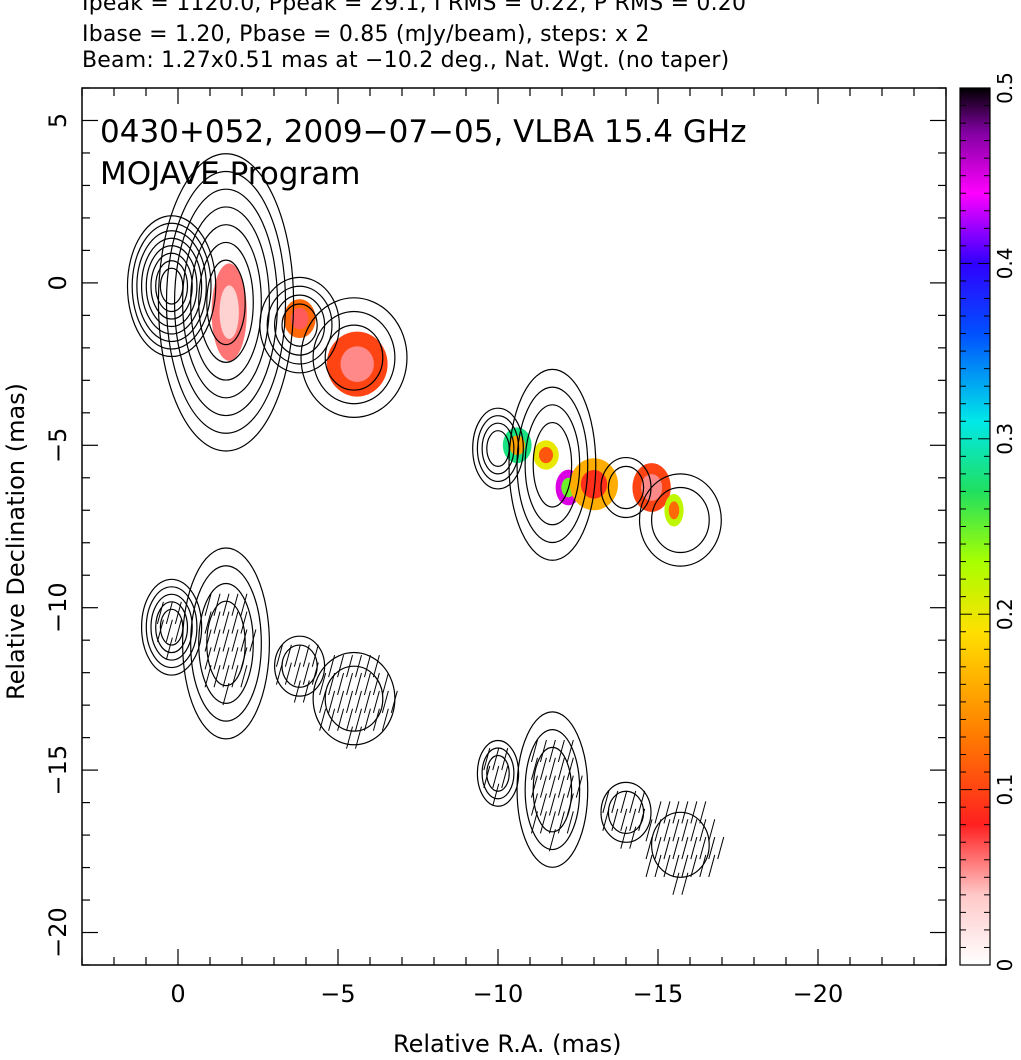  I want to click on y-tick-label: 0, so click(58, 282).